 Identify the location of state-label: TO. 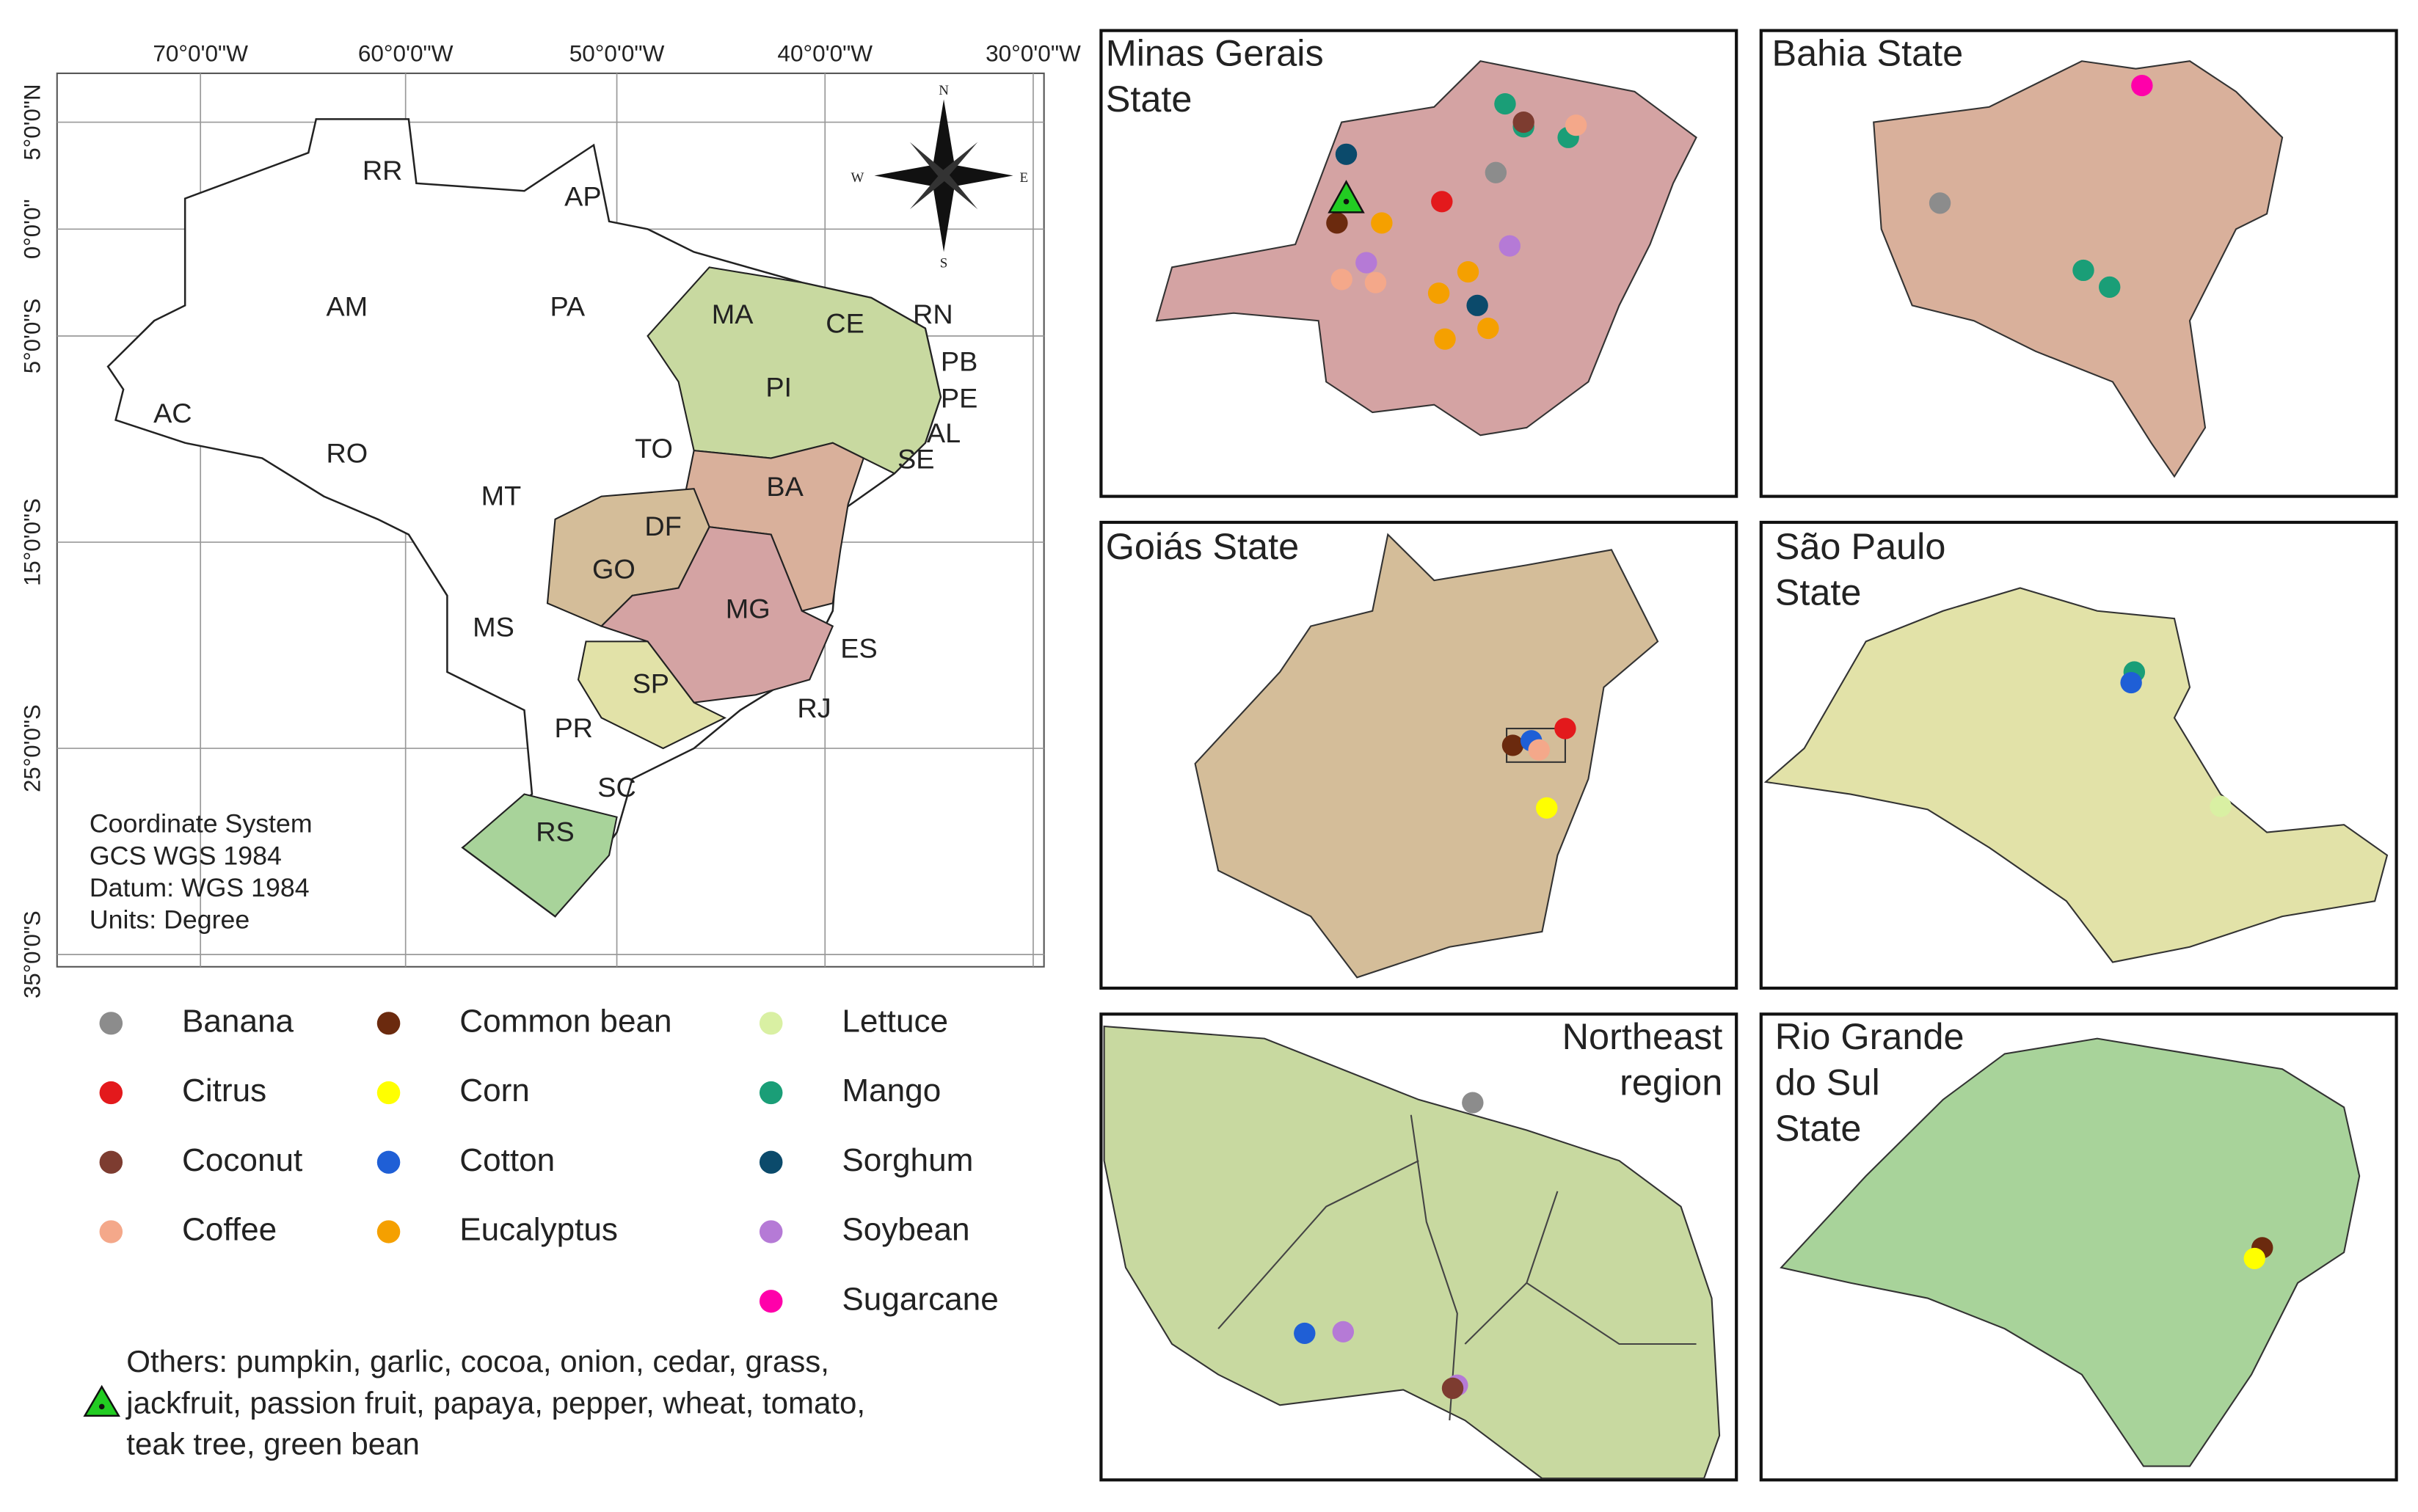
(654, 449).